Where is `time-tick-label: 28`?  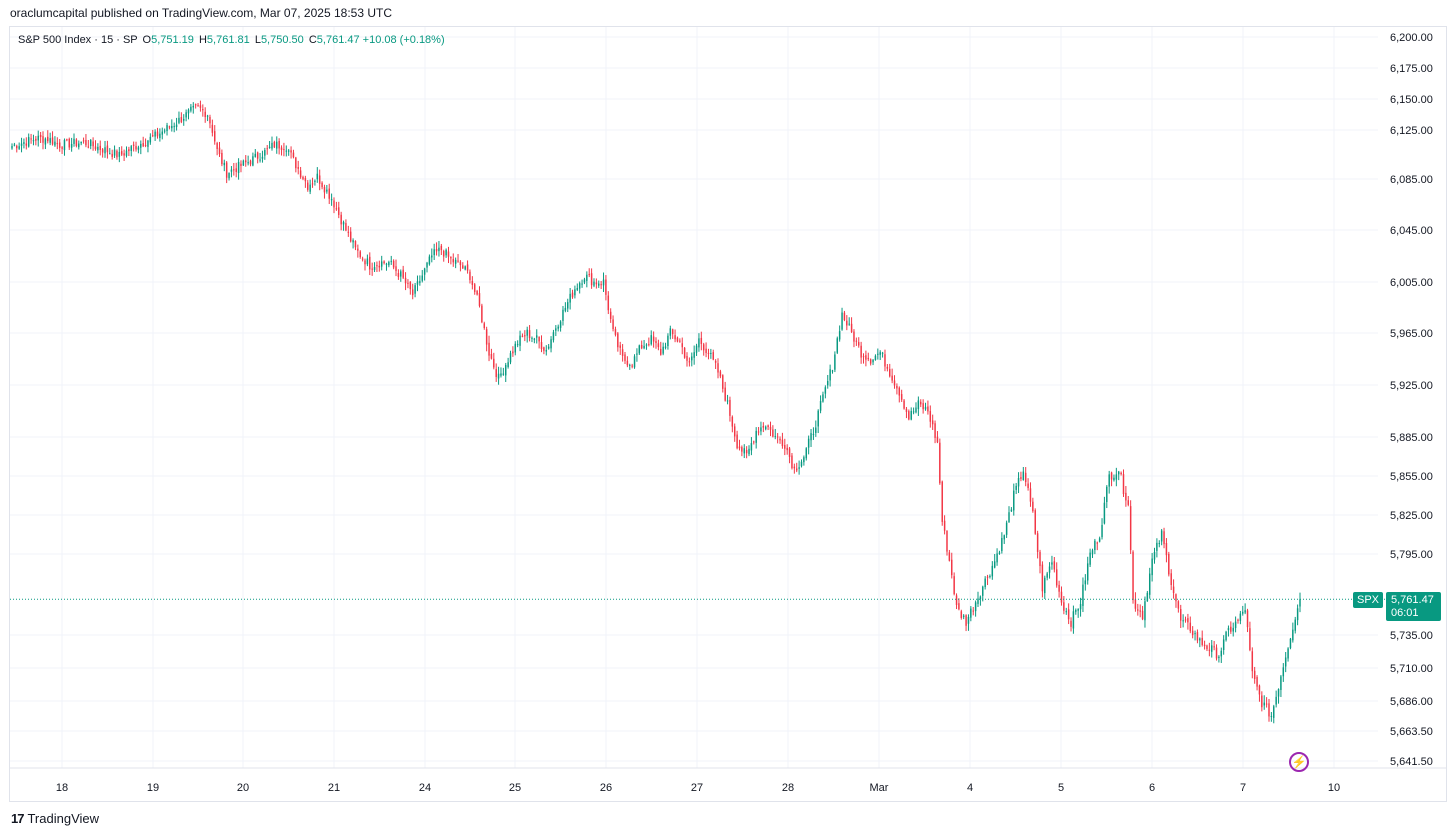
time-tick-label: 28 is located at coordinates (788, 788).